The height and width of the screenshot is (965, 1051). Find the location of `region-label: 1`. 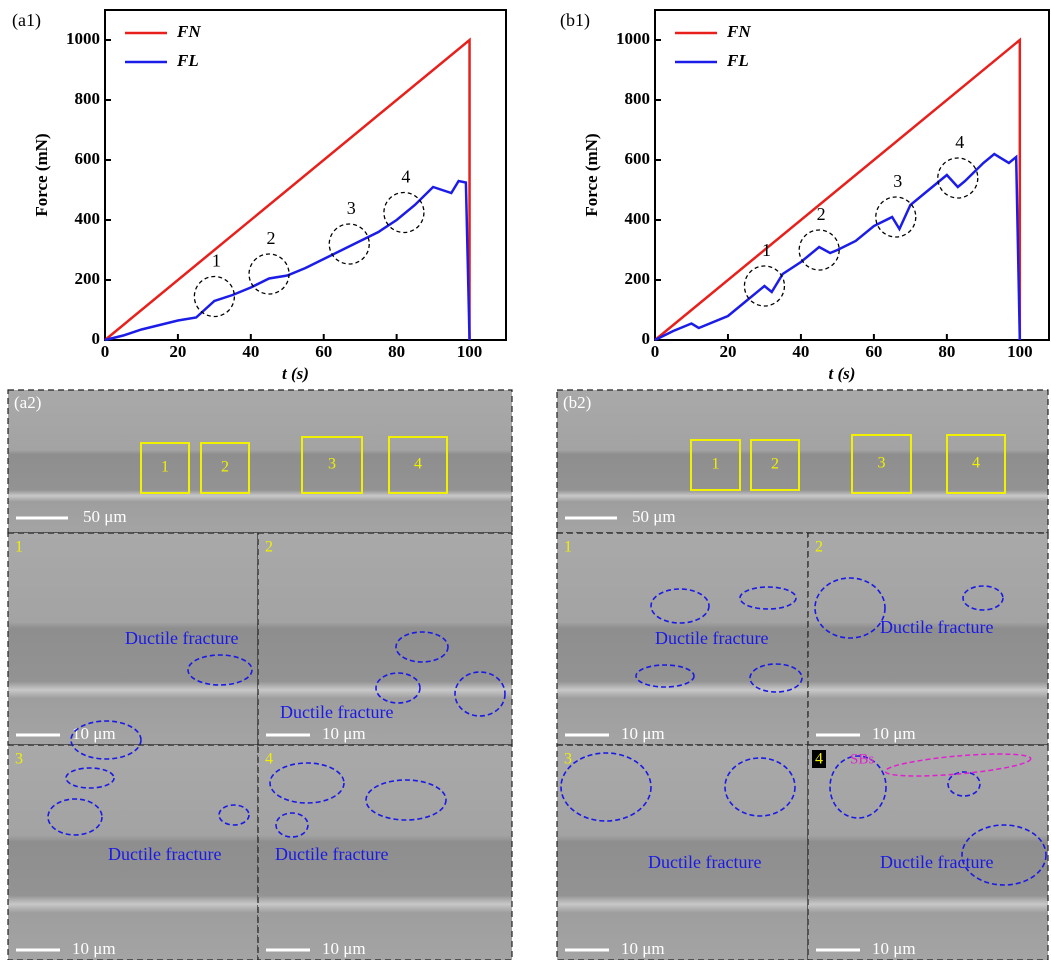

region-label: 1 is located at coordinates (165, 467).